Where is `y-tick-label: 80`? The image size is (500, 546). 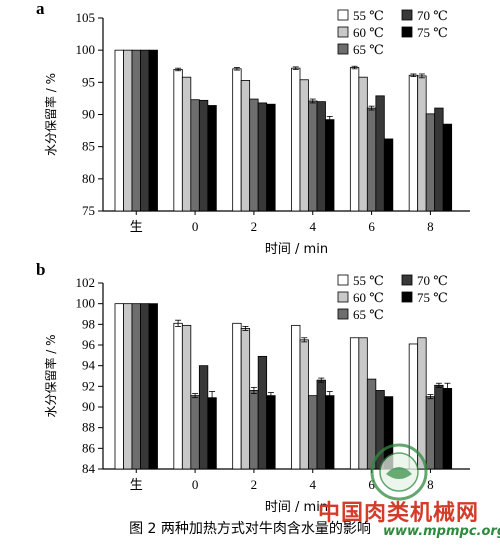 y-tick-label: 80 is located at coordinates (88, 178).